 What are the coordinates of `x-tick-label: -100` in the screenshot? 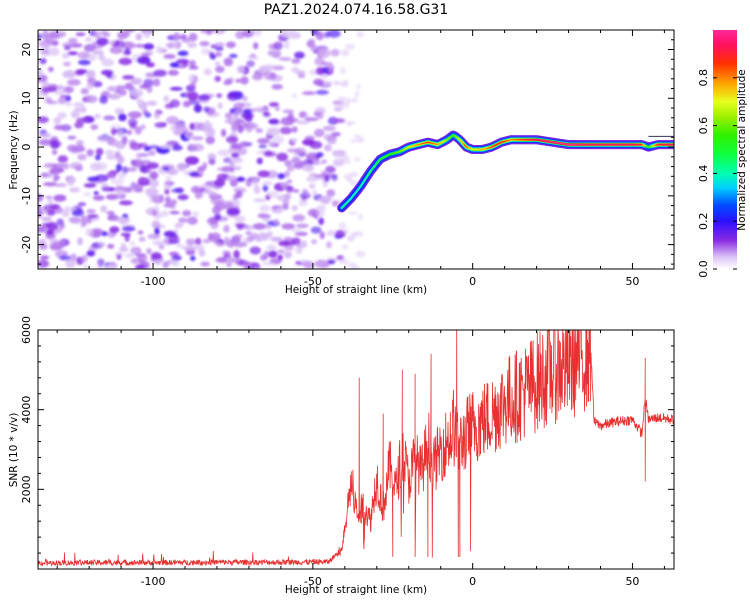 It's located at (153, 581).